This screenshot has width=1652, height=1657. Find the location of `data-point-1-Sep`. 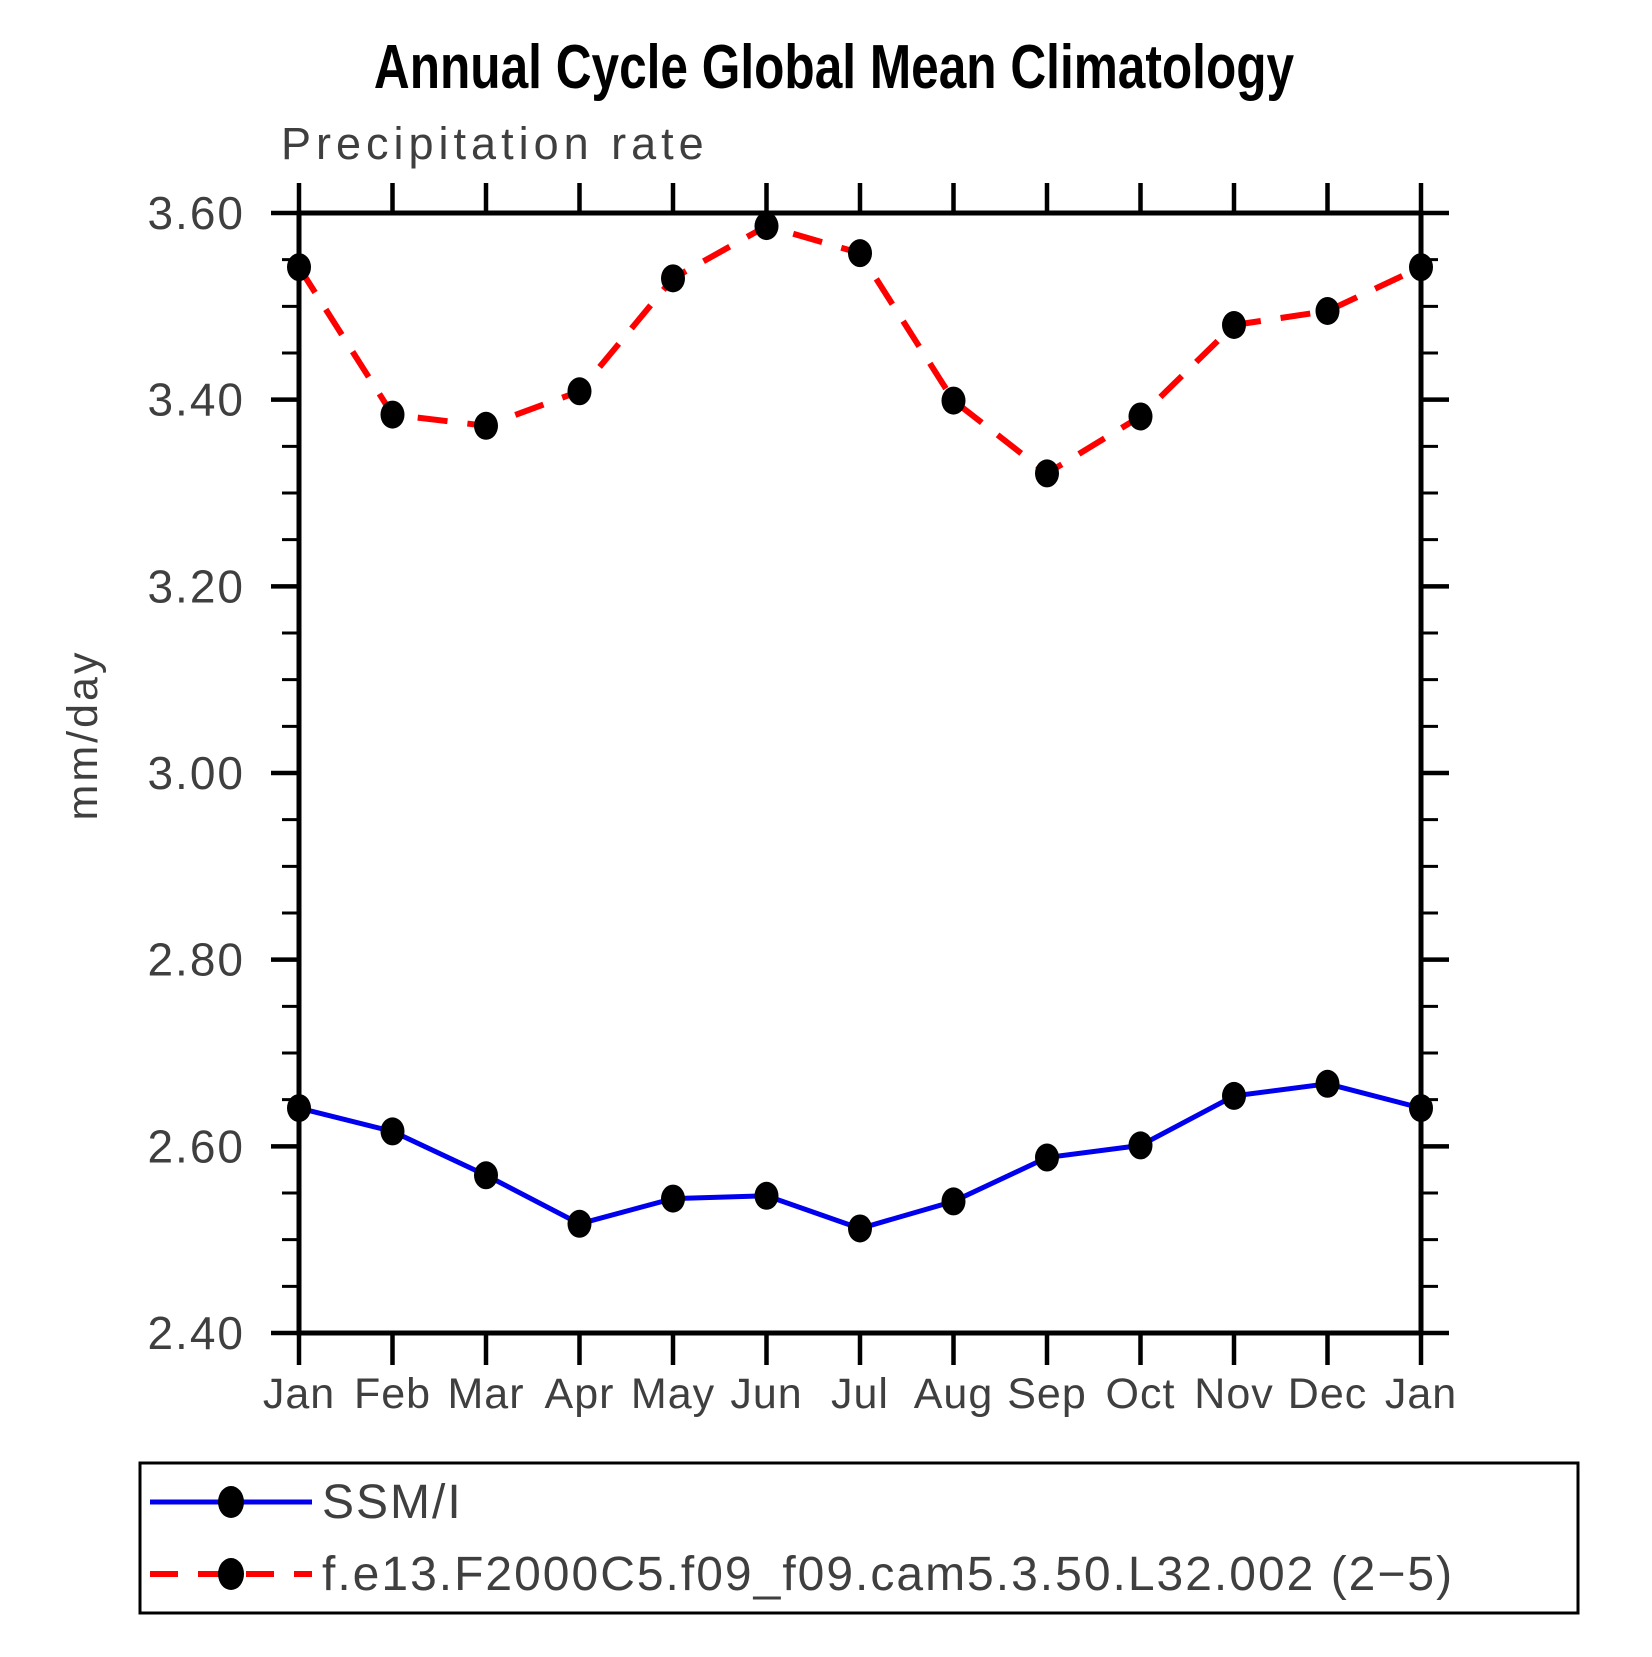

data-point-1-Sep is located at coordinates (1047, 473).